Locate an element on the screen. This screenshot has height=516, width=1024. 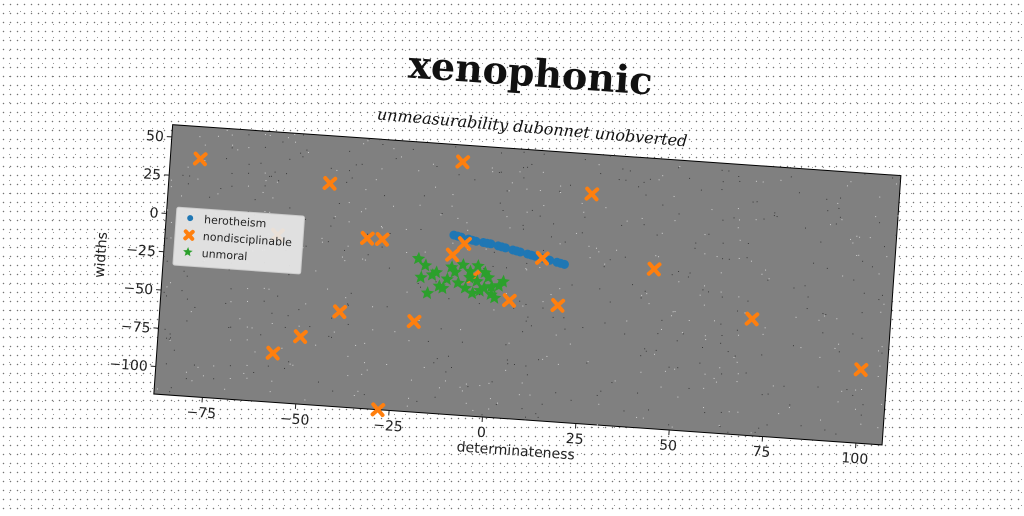
y-tick-label: −50 is located at coordinates (138, 289).